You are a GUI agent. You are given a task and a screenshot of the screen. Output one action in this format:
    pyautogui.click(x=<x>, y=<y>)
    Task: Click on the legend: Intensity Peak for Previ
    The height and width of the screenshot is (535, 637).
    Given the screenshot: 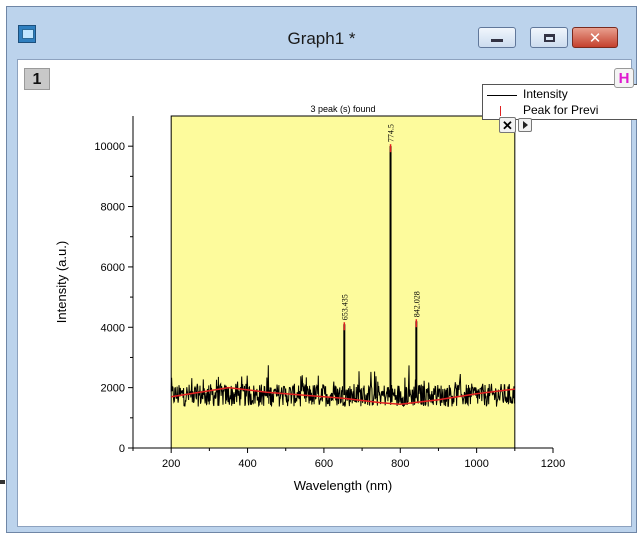 What is the action you would take?
    pyautogui.click(x=559, y=102)
    